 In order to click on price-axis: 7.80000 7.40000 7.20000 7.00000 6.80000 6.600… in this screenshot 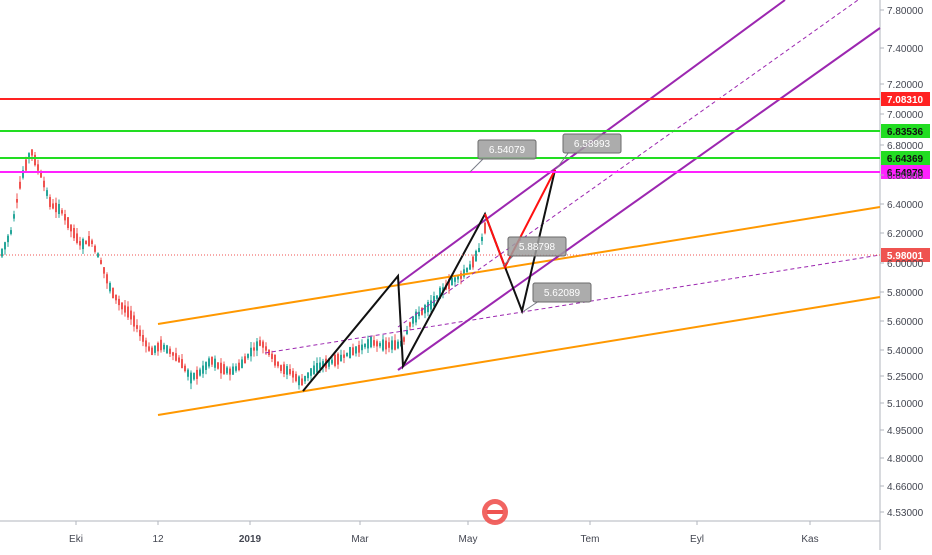, I will do `click(902, 262)`.